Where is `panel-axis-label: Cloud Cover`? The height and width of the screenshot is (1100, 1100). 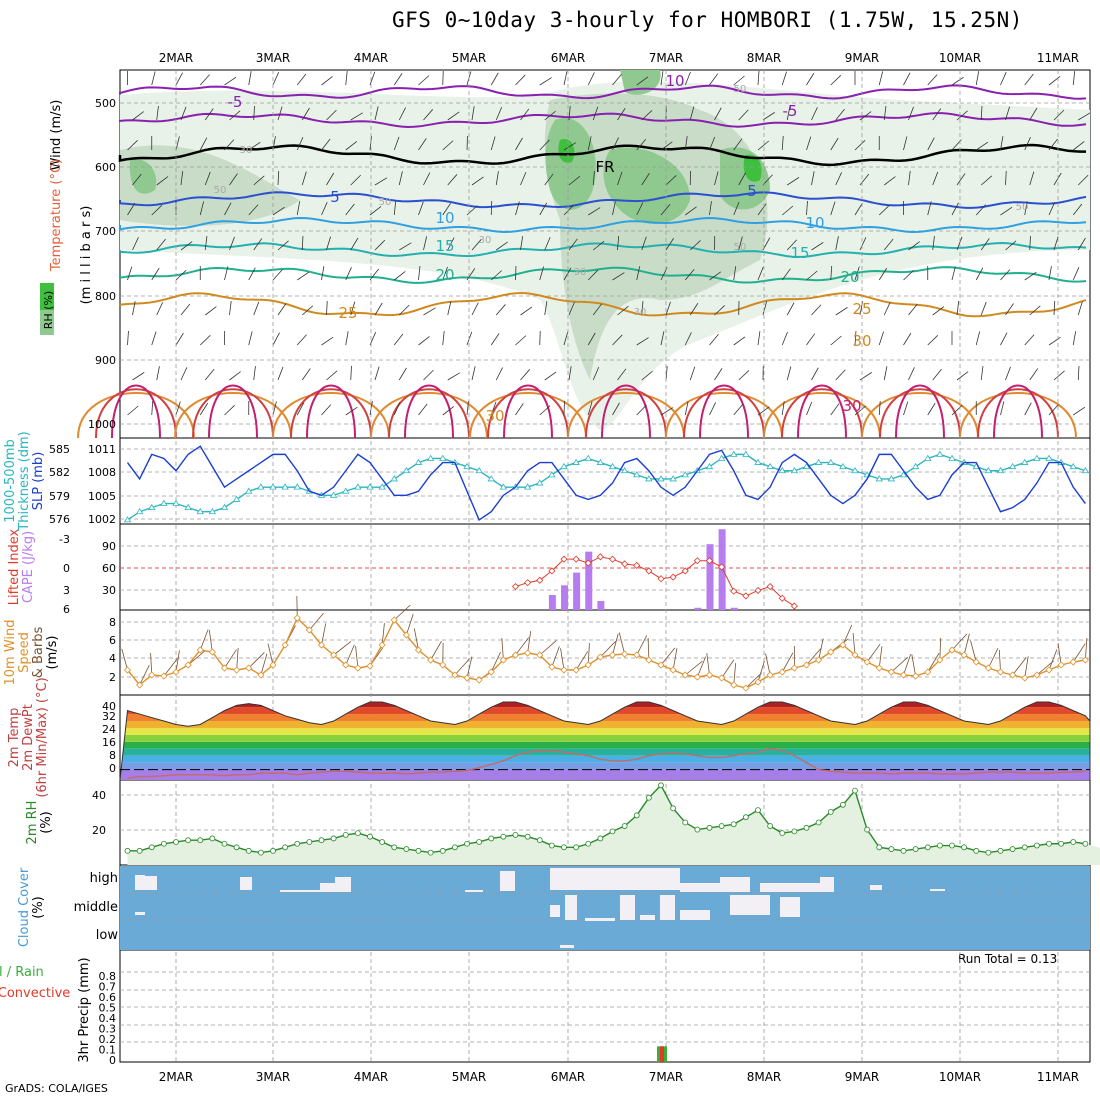
panel-axis-label: Cloud Cover is located at coordinates (24, 907).